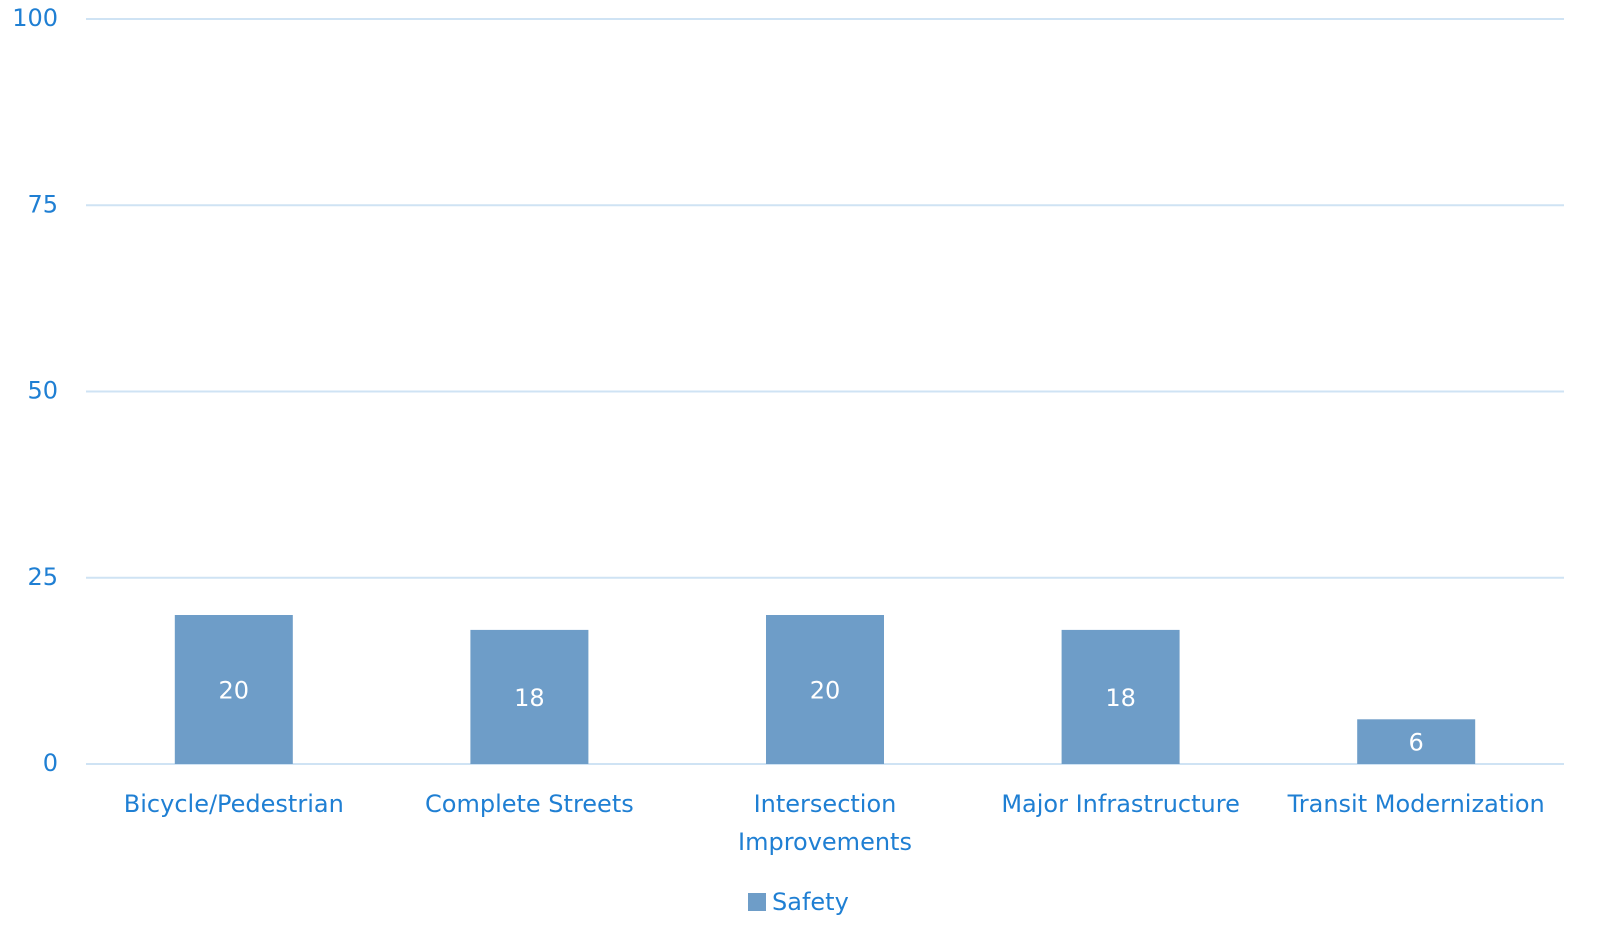 This screenshot has width=1624, height=951. What do you see at coordinates (233, 804) in the screenshot?
I see `x-tick-label: Bicycle/Pedestrian` at bounding box center [233, 804].